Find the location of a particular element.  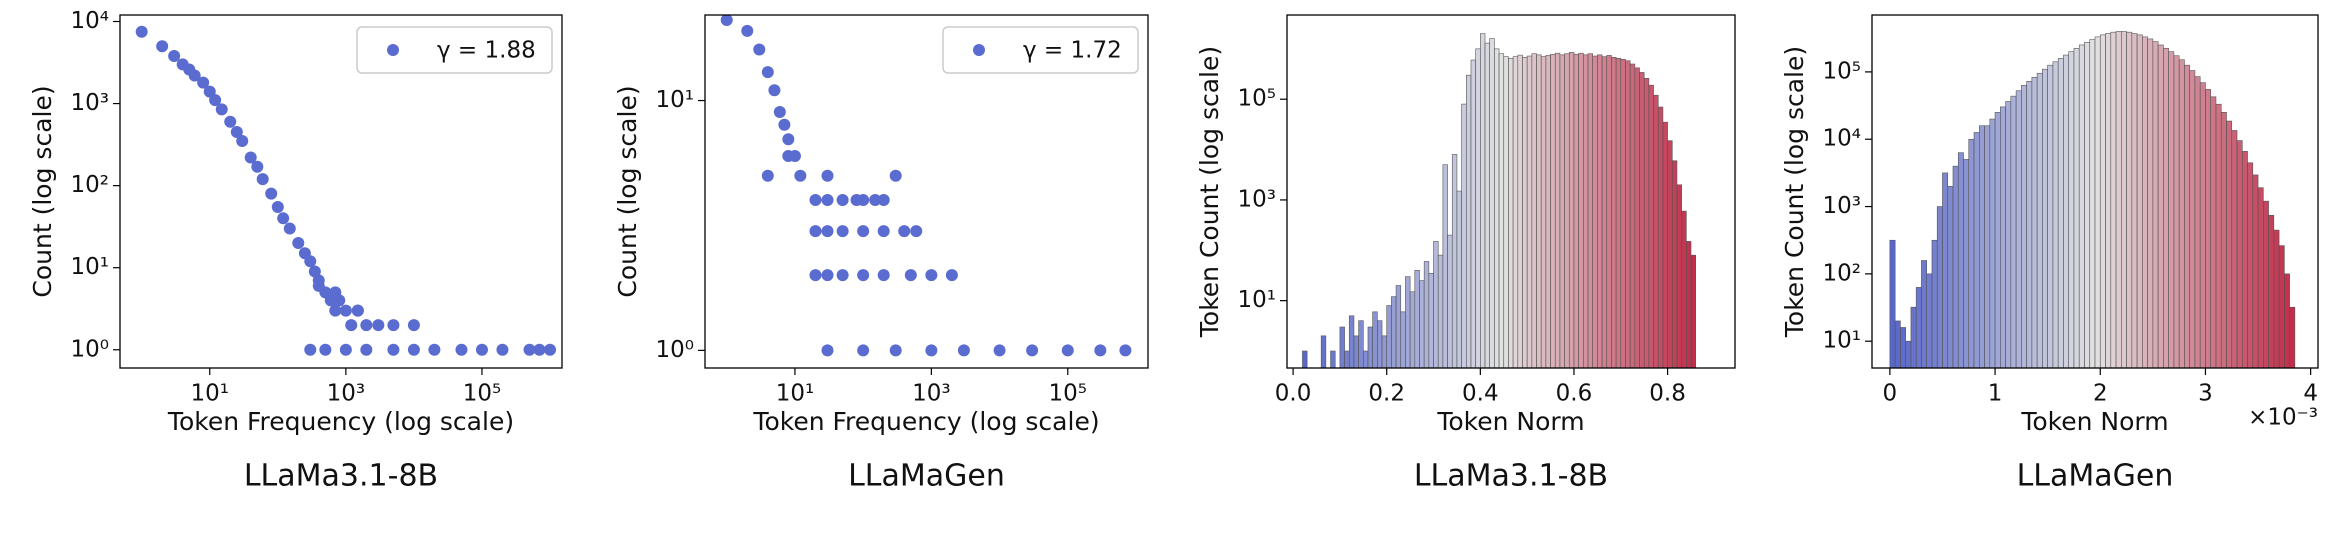

y-axis-label: Count (log scale) is located at coordinates (42, 191).